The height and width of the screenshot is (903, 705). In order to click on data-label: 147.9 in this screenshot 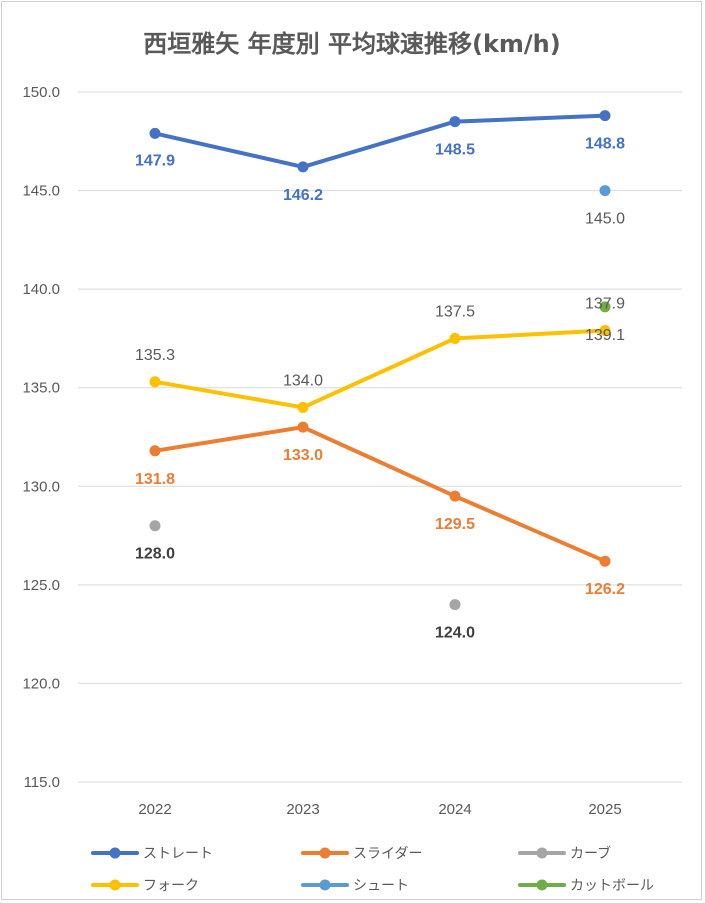, I will do `click(155, 160)`.